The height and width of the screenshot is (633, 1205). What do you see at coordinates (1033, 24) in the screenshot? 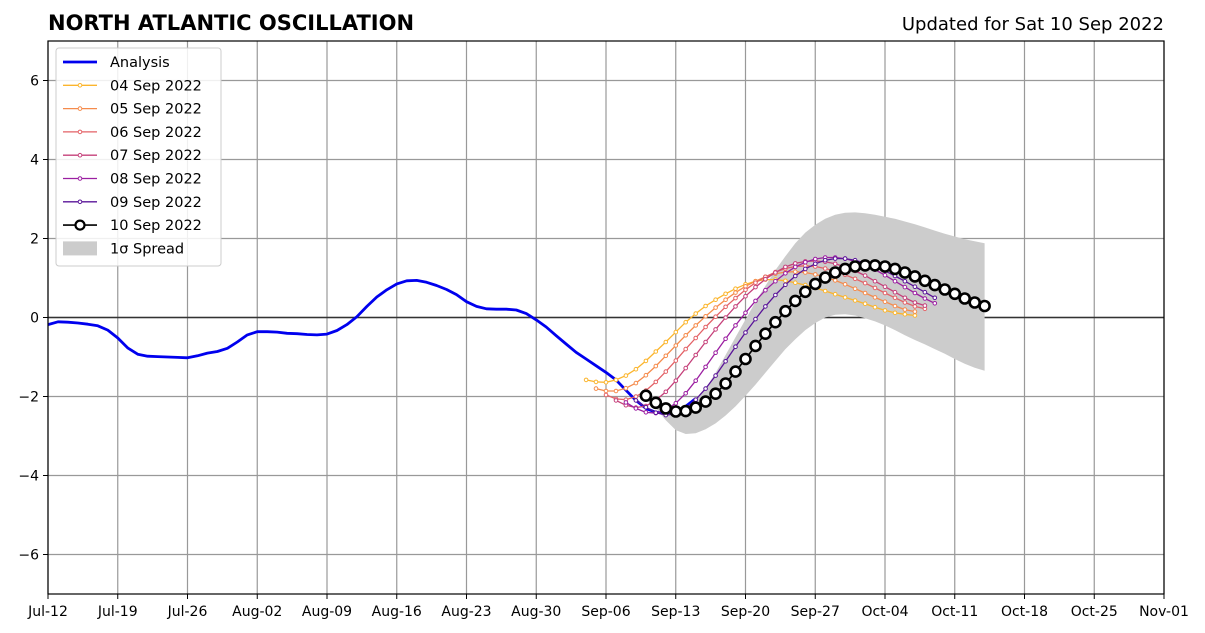
I see `updated-date: Updated for Sat 10 Sep 2022` at bounding box center [1033, 24].